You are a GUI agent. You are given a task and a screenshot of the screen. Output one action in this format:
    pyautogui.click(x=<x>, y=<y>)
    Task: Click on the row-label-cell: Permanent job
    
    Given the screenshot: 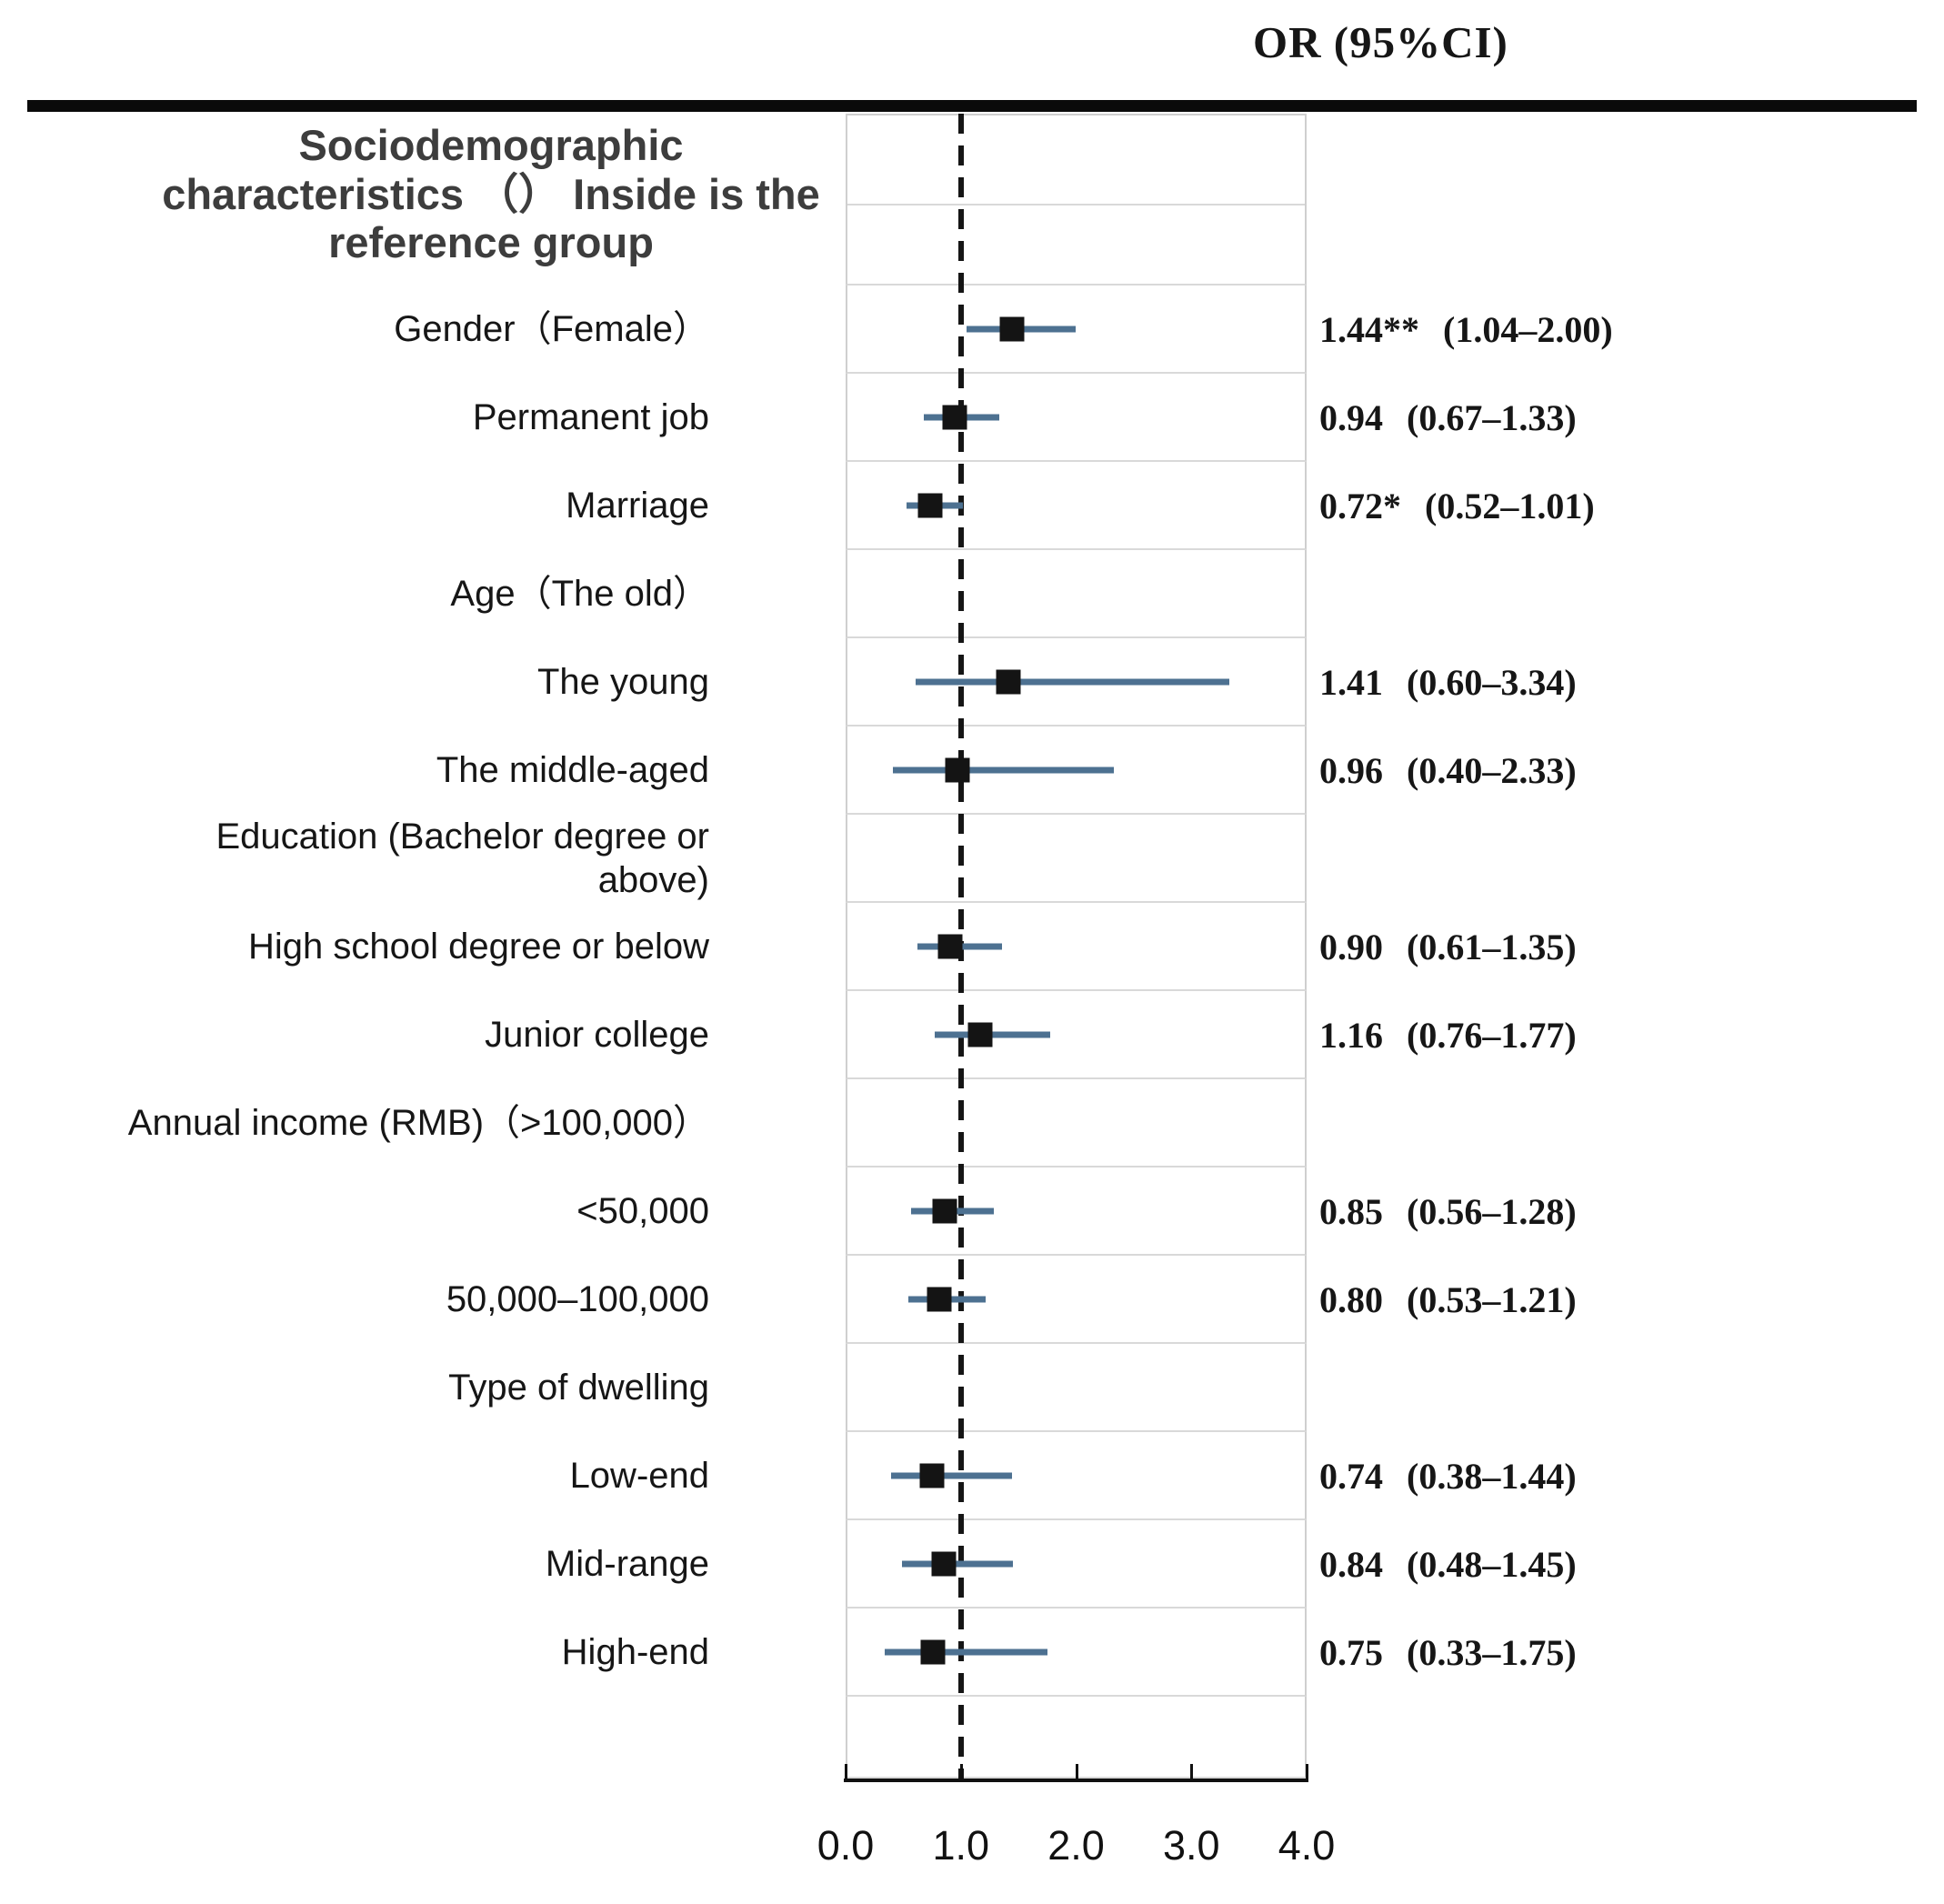 What is the action you would take?
    pyautogui.click(x=423, y=418)
    